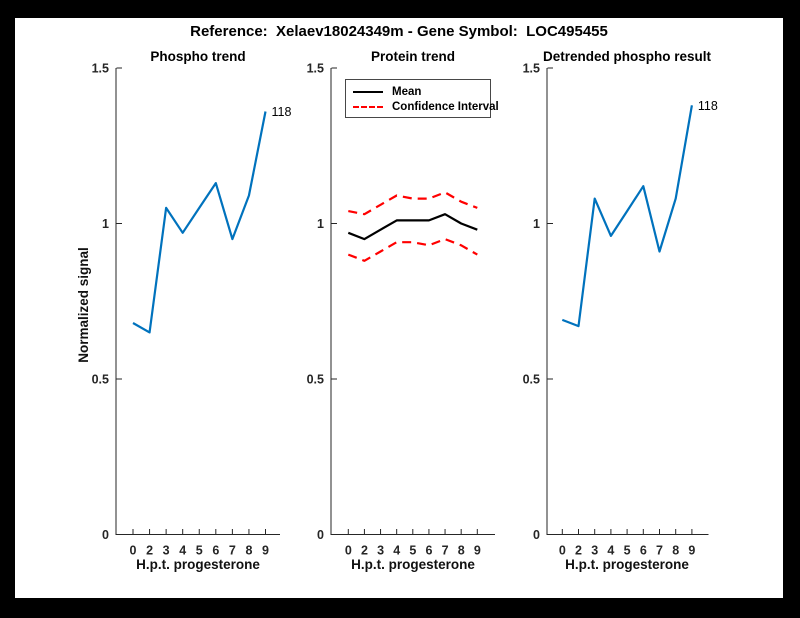 This screenshot has height=618, width=800. What do you see at coordinates (413, 564) in the screenshot?
I see `plot2-x-axis-label: H.p.t. progesterone` at bounding box center [413, 564].